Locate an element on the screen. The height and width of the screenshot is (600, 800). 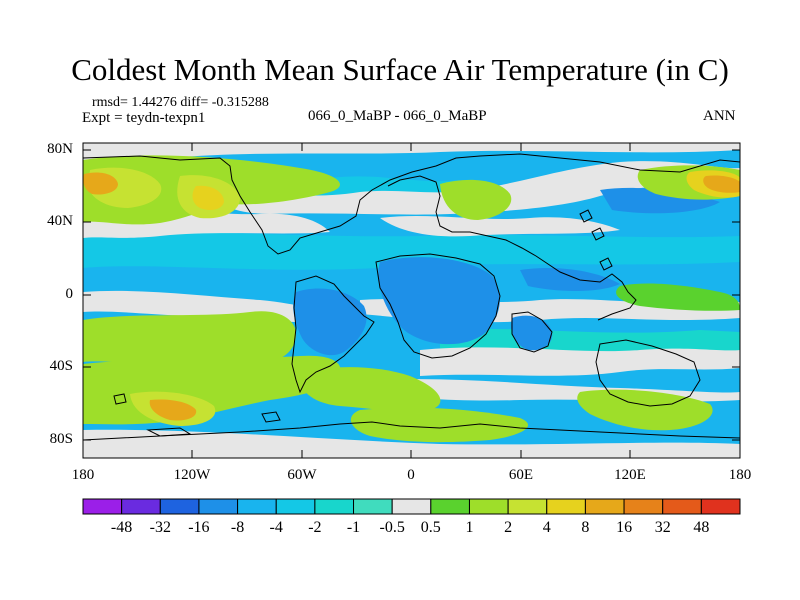
australia-coastline is located at coordinates (648, 373).